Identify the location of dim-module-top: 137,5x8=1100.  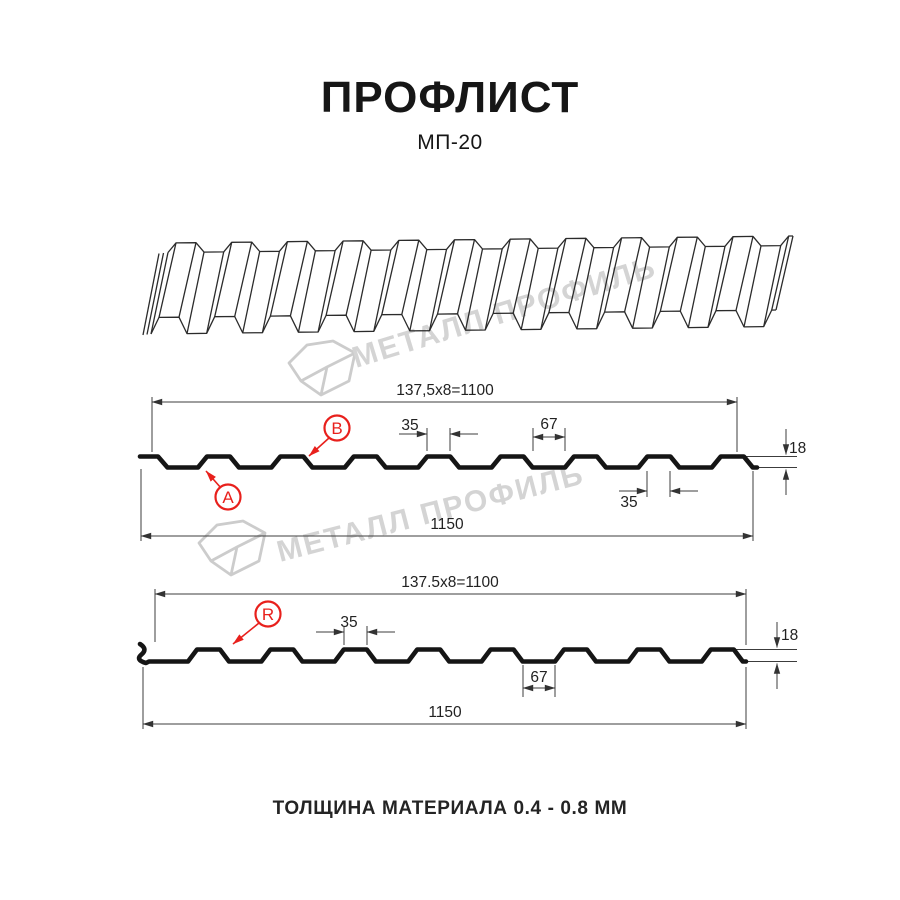
(445, 390).